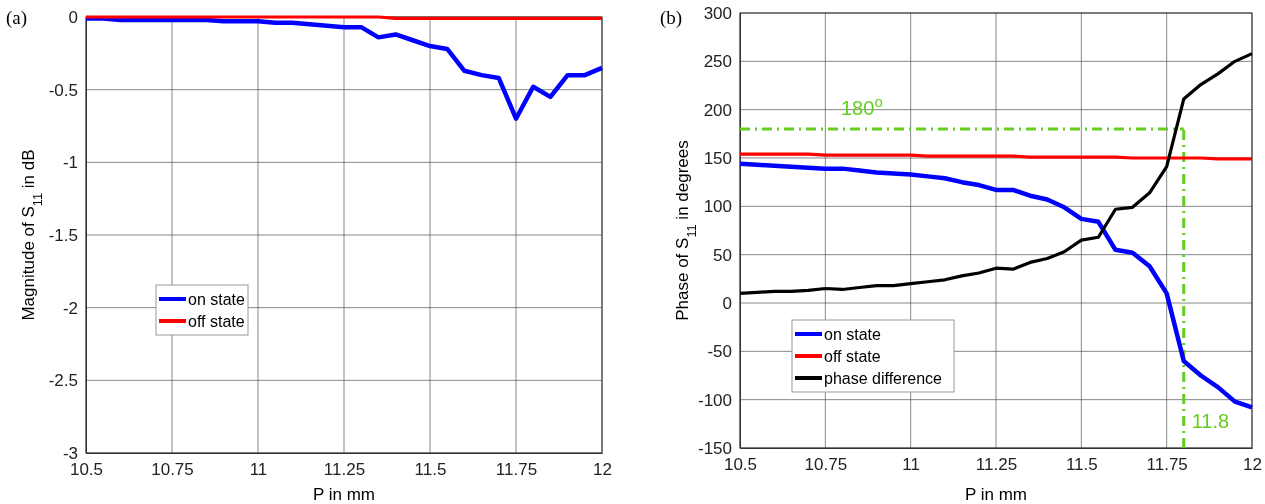  What do you see at coordinates (70, 453) in the screenshot?
I see `y-tick-label: -3` at bounding box center [70, 453].